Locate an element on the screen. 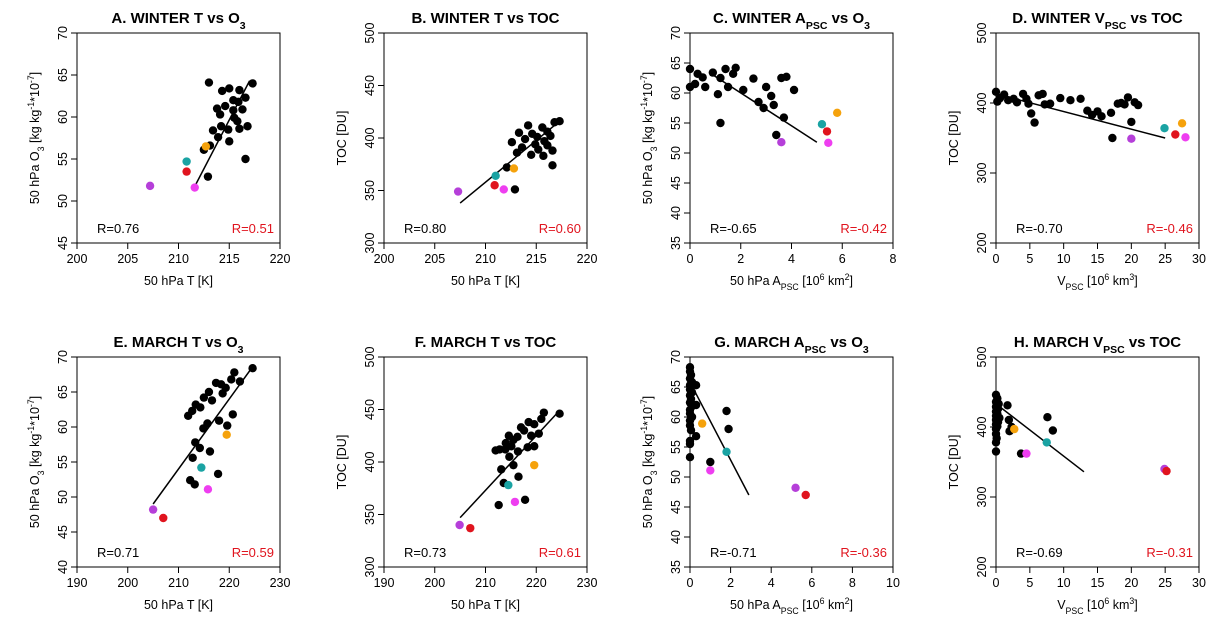 The width and height of the screenshot is (1225, 629). x-tick-label: 4 is located at coordinates (771, 583).